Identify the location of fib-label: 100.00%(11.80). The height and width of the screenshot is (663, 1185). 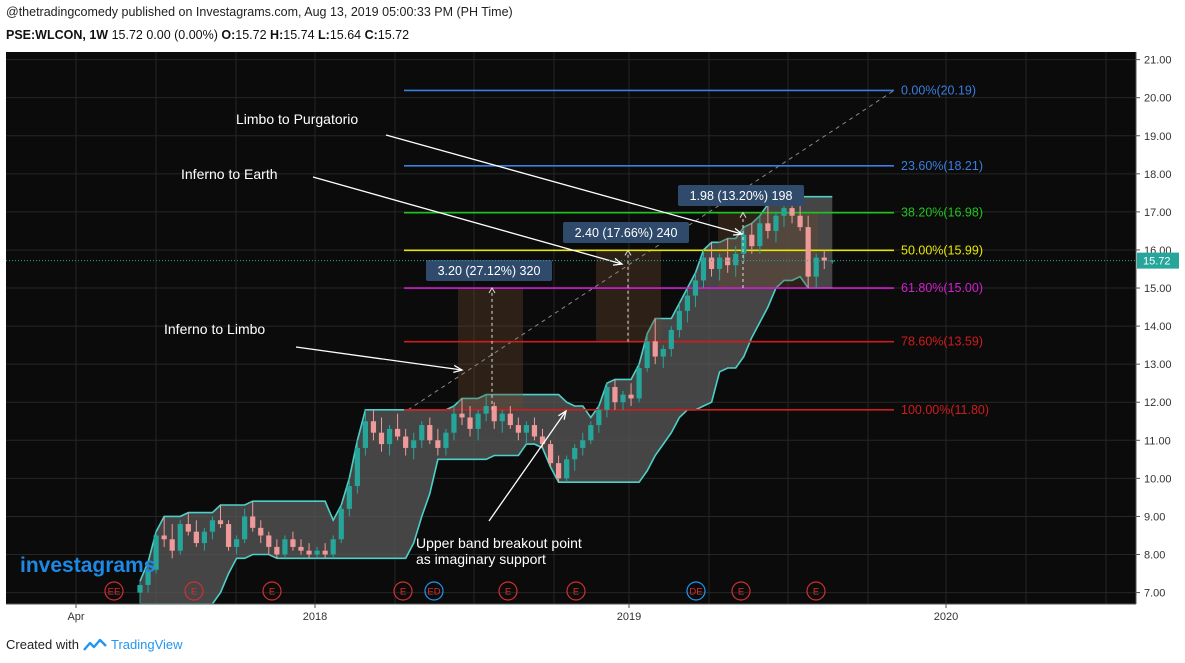
(945, 410).